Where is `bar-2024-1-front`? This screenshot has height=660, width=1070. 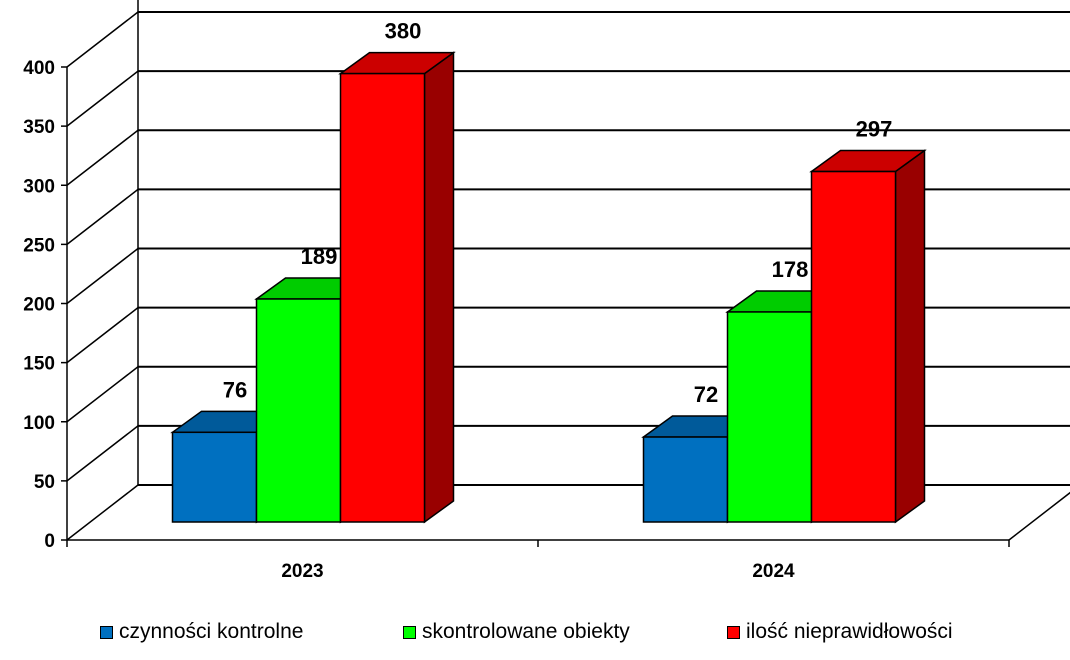 bar-2024-1-front is located at coordinates (769, 417).